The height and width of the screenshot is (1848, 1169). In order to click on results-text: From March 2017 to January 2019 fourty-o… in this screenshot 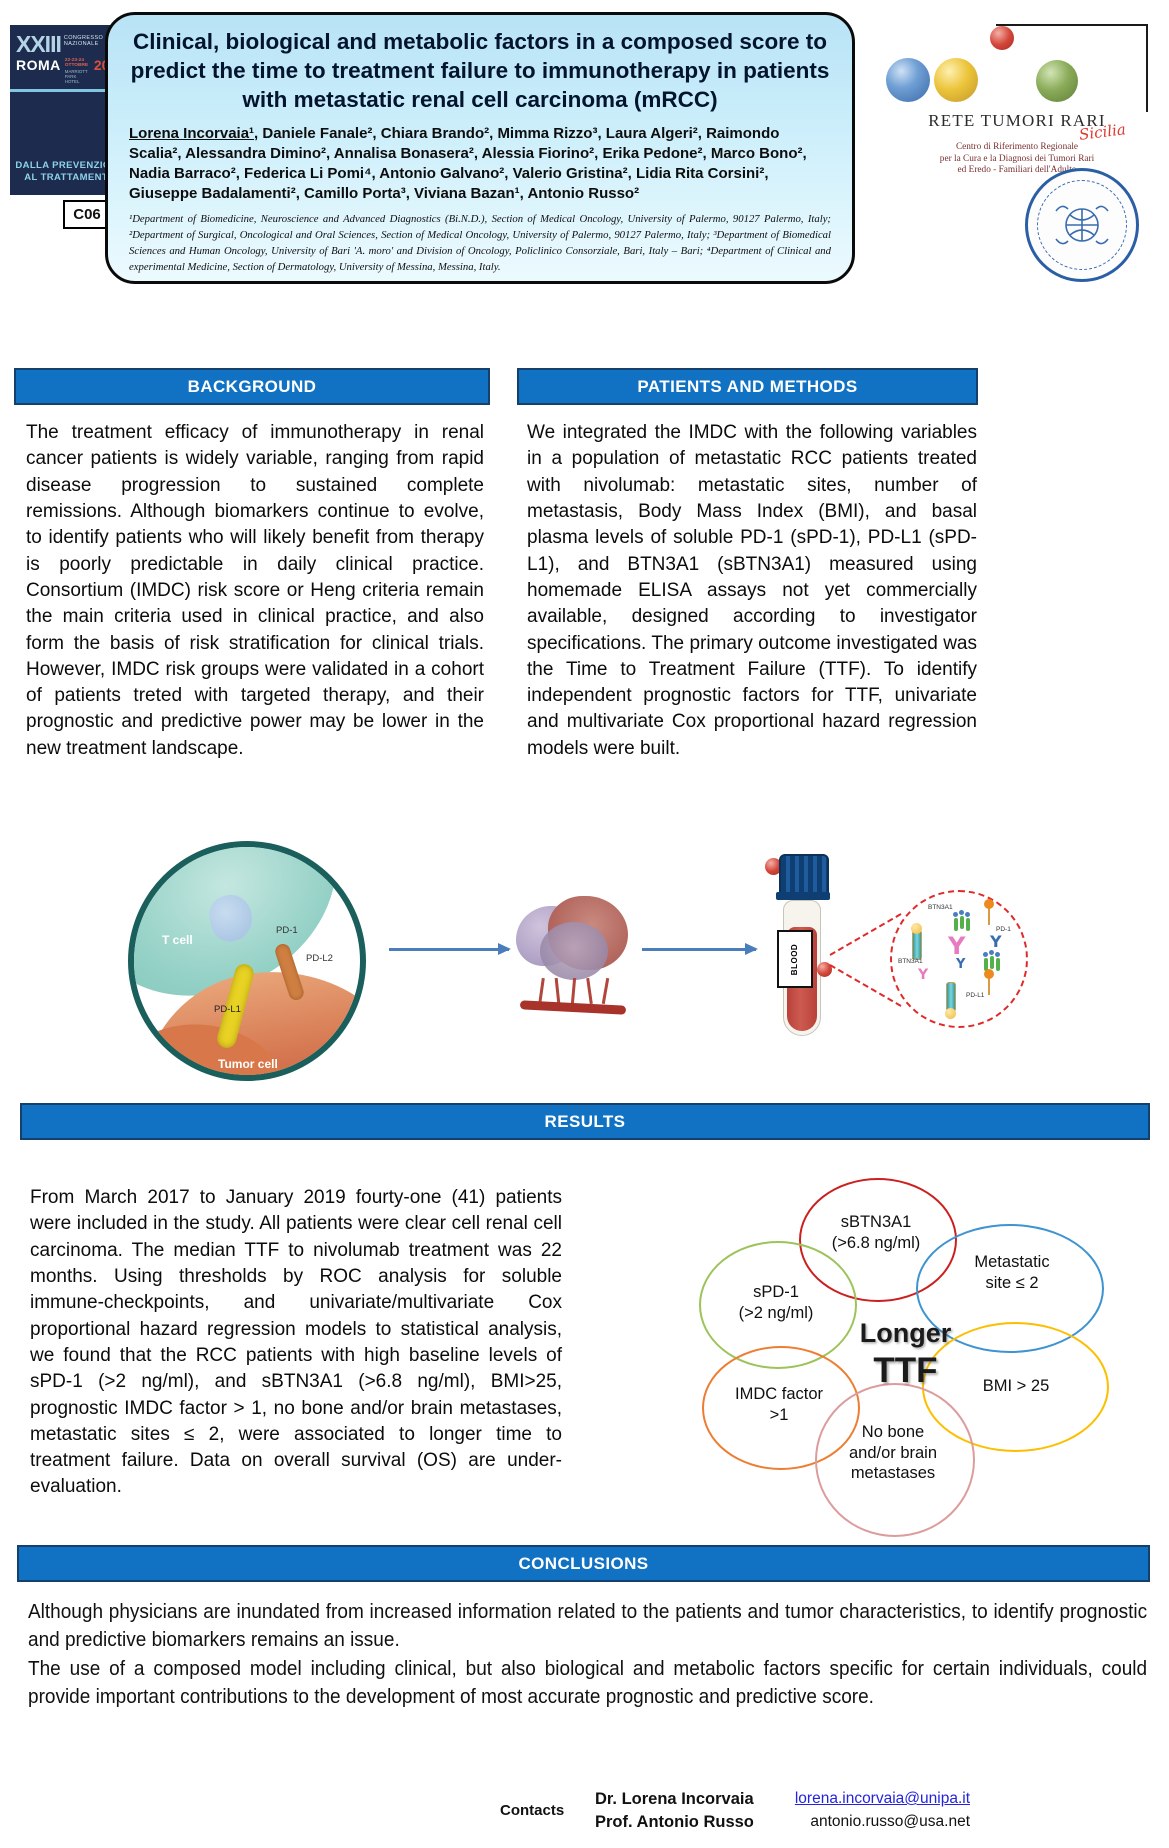, I will do `click(296, 1342)`.